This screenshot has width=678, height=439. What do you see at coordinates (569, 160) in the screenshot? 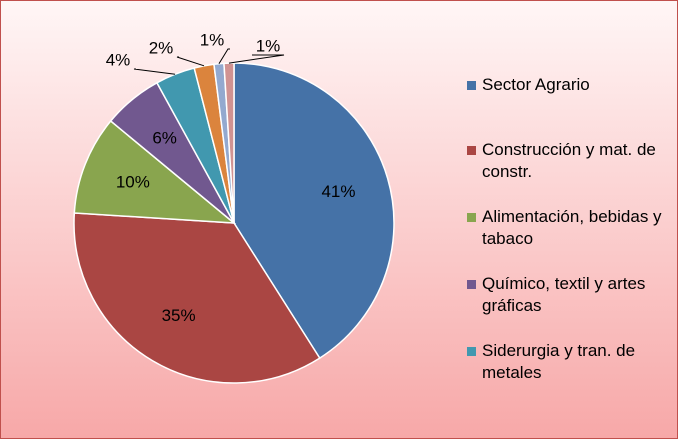
I see `legend-label: Construcción y mat. de constr.` at bounding box center [569, 160].